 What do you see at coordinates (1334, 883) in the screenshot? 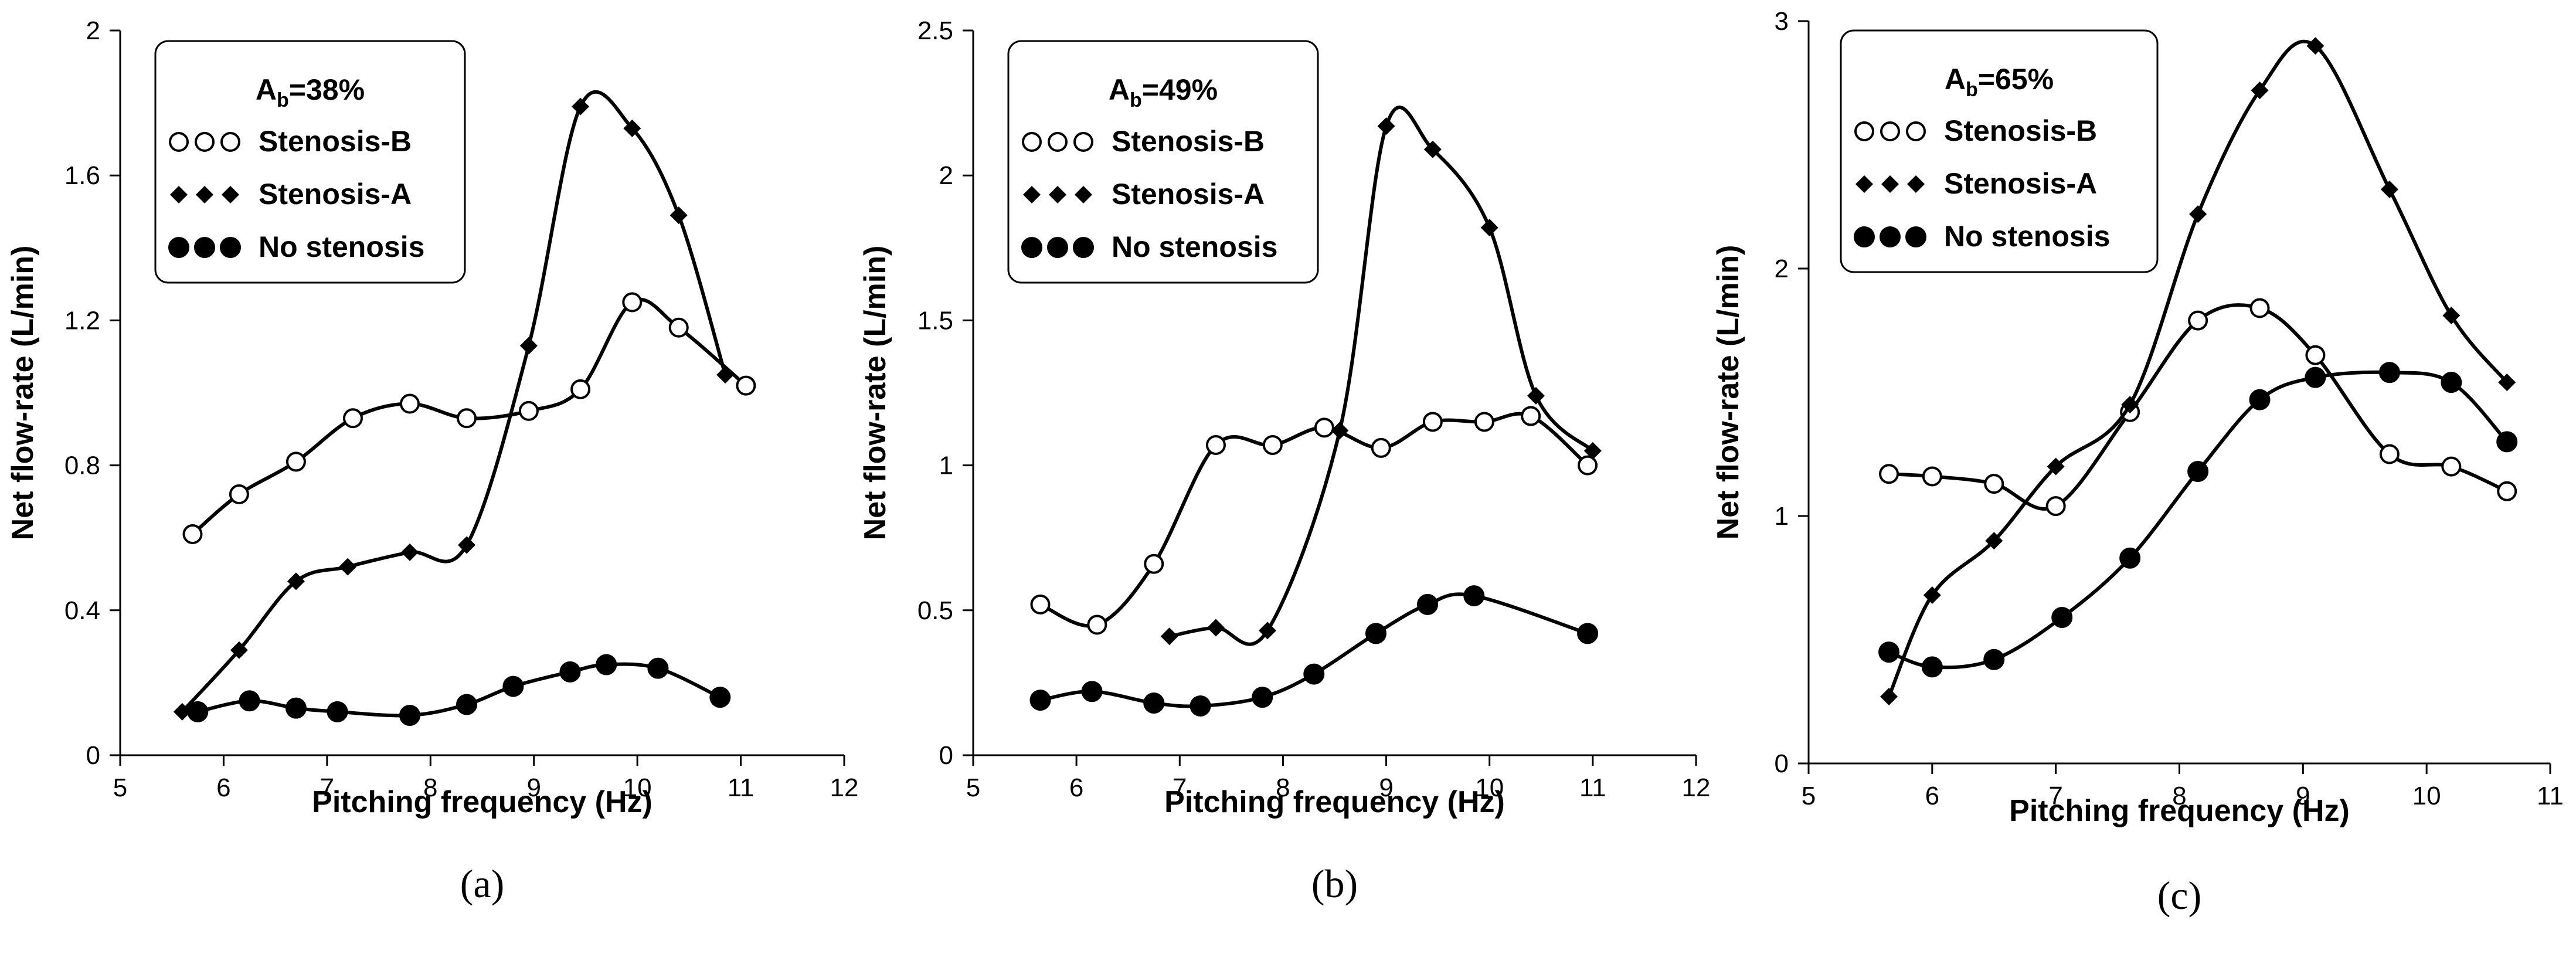
I see `panel-label: (b)` at bounding box center [1334, 883].